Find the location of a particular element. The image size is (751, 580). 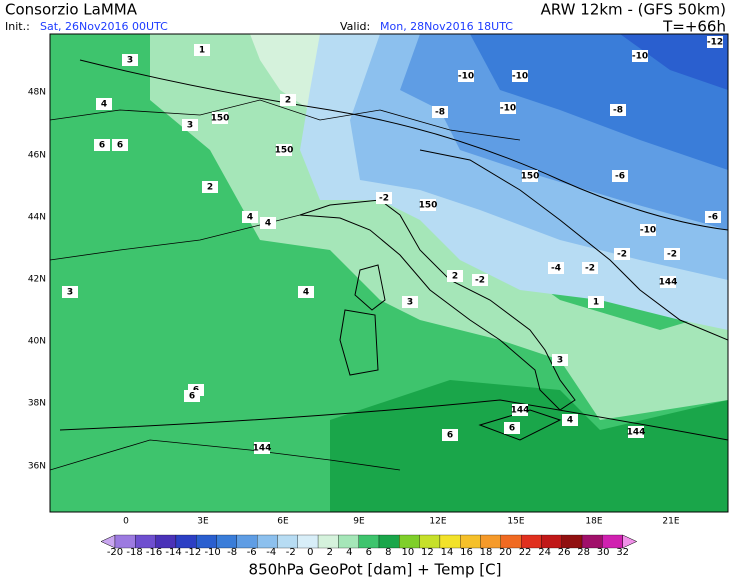

lon-label: 9E is located at coordinates (359, 522).